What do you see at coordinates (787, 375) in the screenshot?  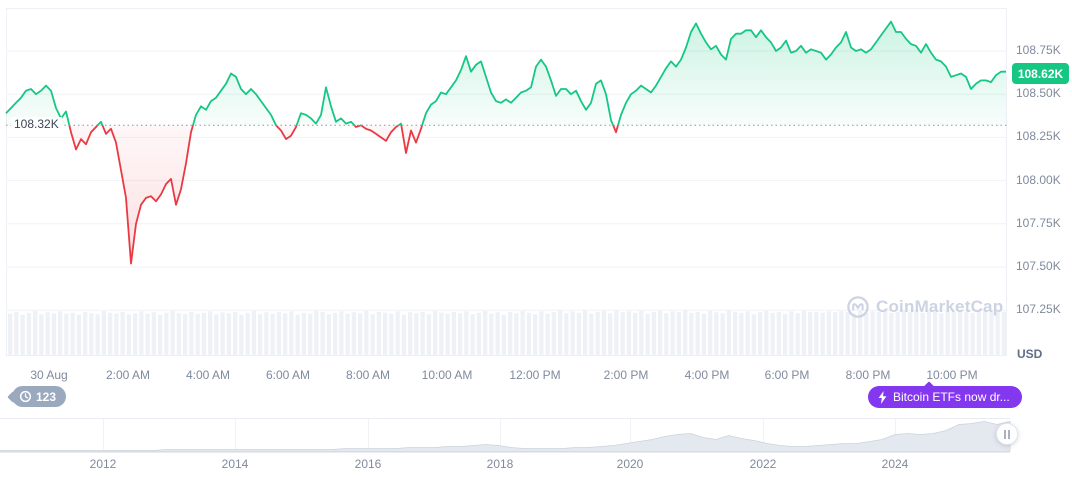 I see `x-axis-tick-label: 6:00 PM` at bounding box center [787, 375].